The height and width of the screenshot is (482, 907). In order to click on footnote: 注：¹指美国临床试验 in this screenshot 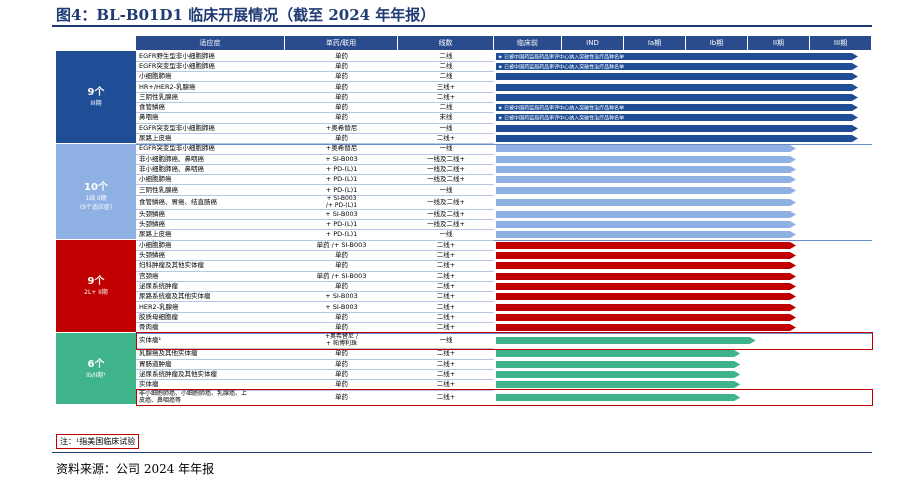, I will do `click(98, 441)`.